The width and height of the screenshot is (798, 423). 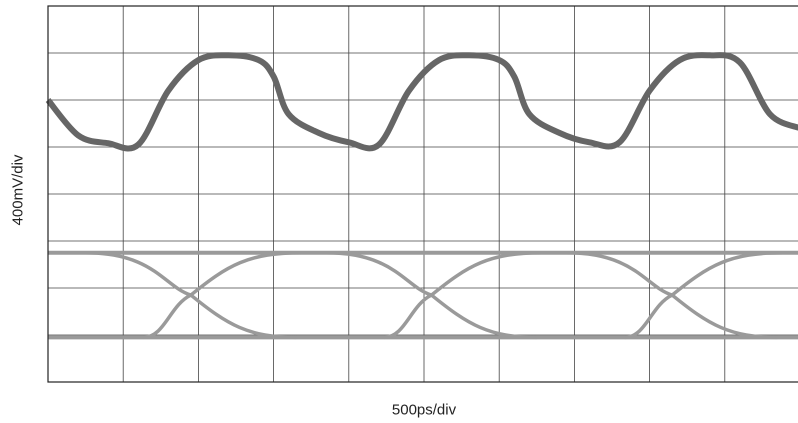 What do you see at coordinates (18, 190) in the screenshot?
I see `y-axis-label: 400mV/div` at bounding box center [18, 190].